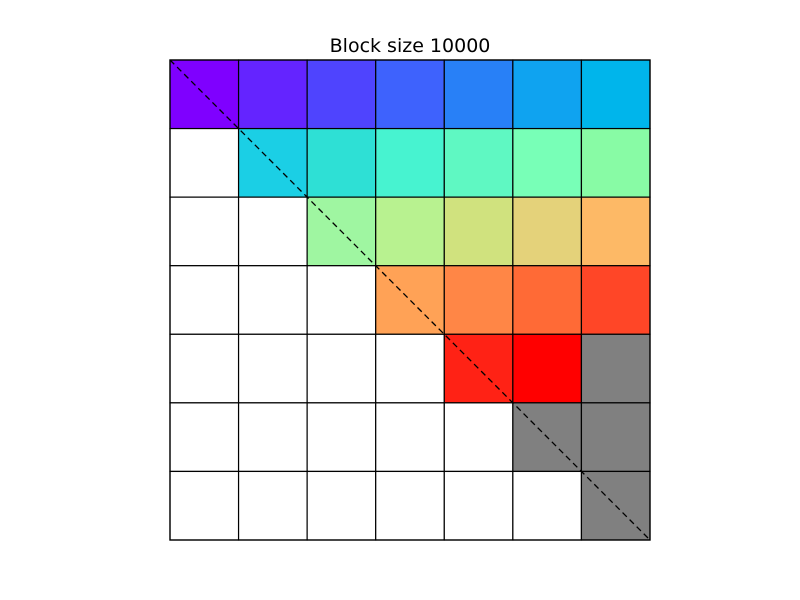 The image size is (800, 600). What do you see at coordinates (410, 368) in the screenshot?
I see `block-cell-r4-c3` at bounding box center [410, 368].